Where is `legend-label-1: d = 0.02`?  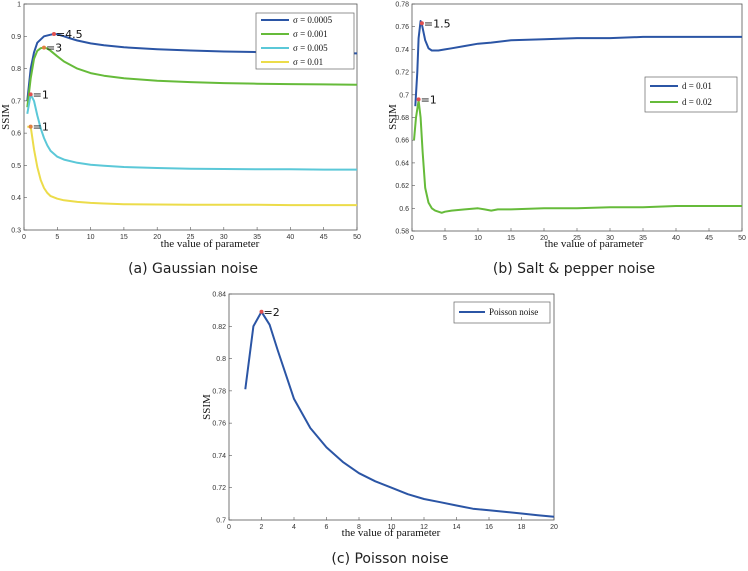 legend-label-1: d = 0.02 is located at coordinates (697, 102).